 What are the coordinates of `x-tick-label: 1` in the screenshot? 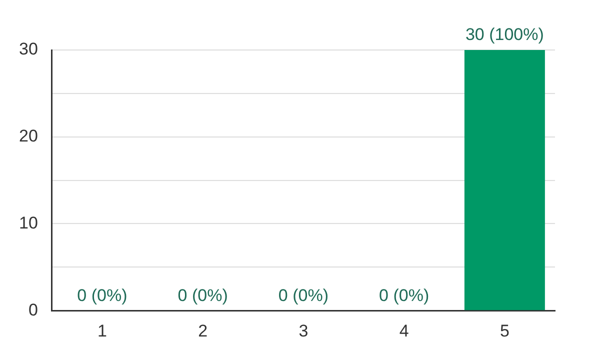 It's located at (102, 330).